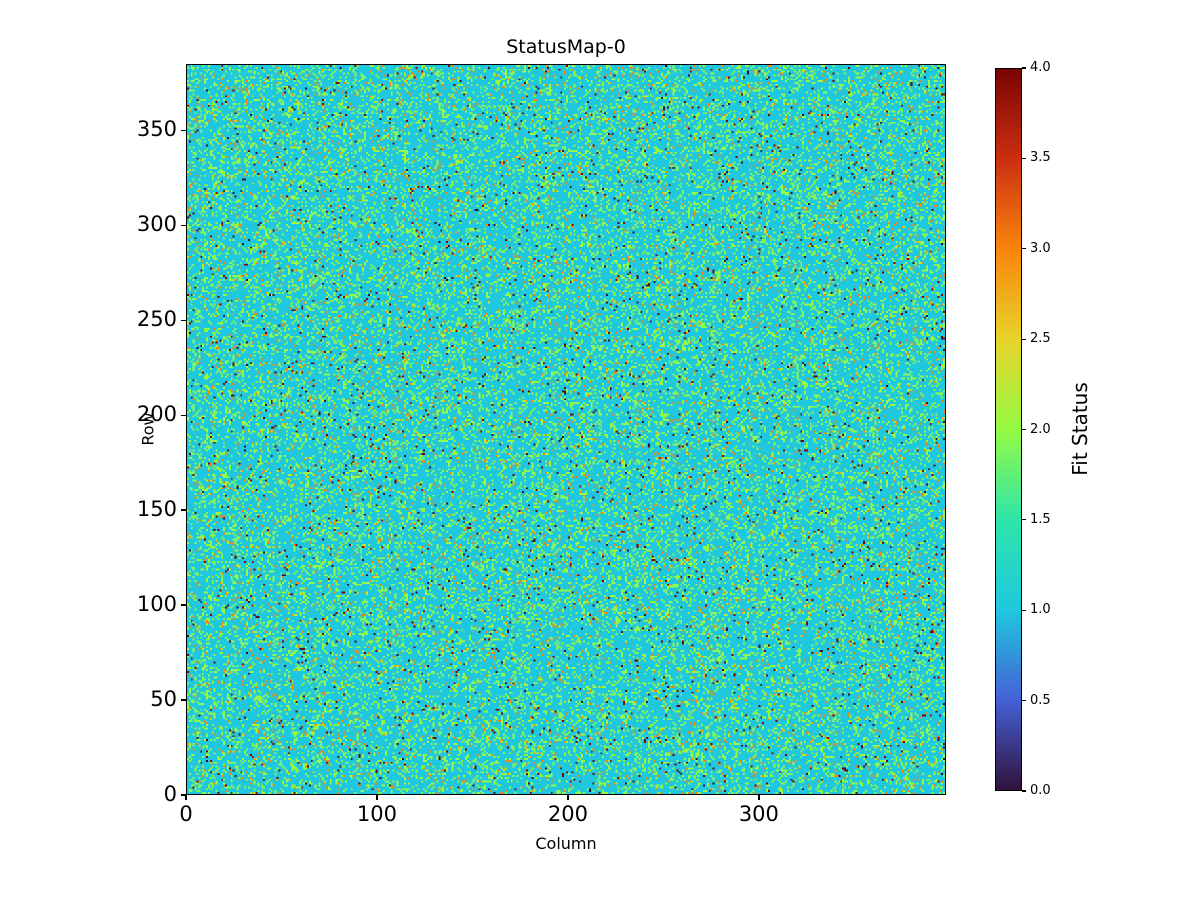  What do you see at coordinates (758, 814) in the screenshot?
I see `x-tick-label: 300` at bounding box center [758, 814].